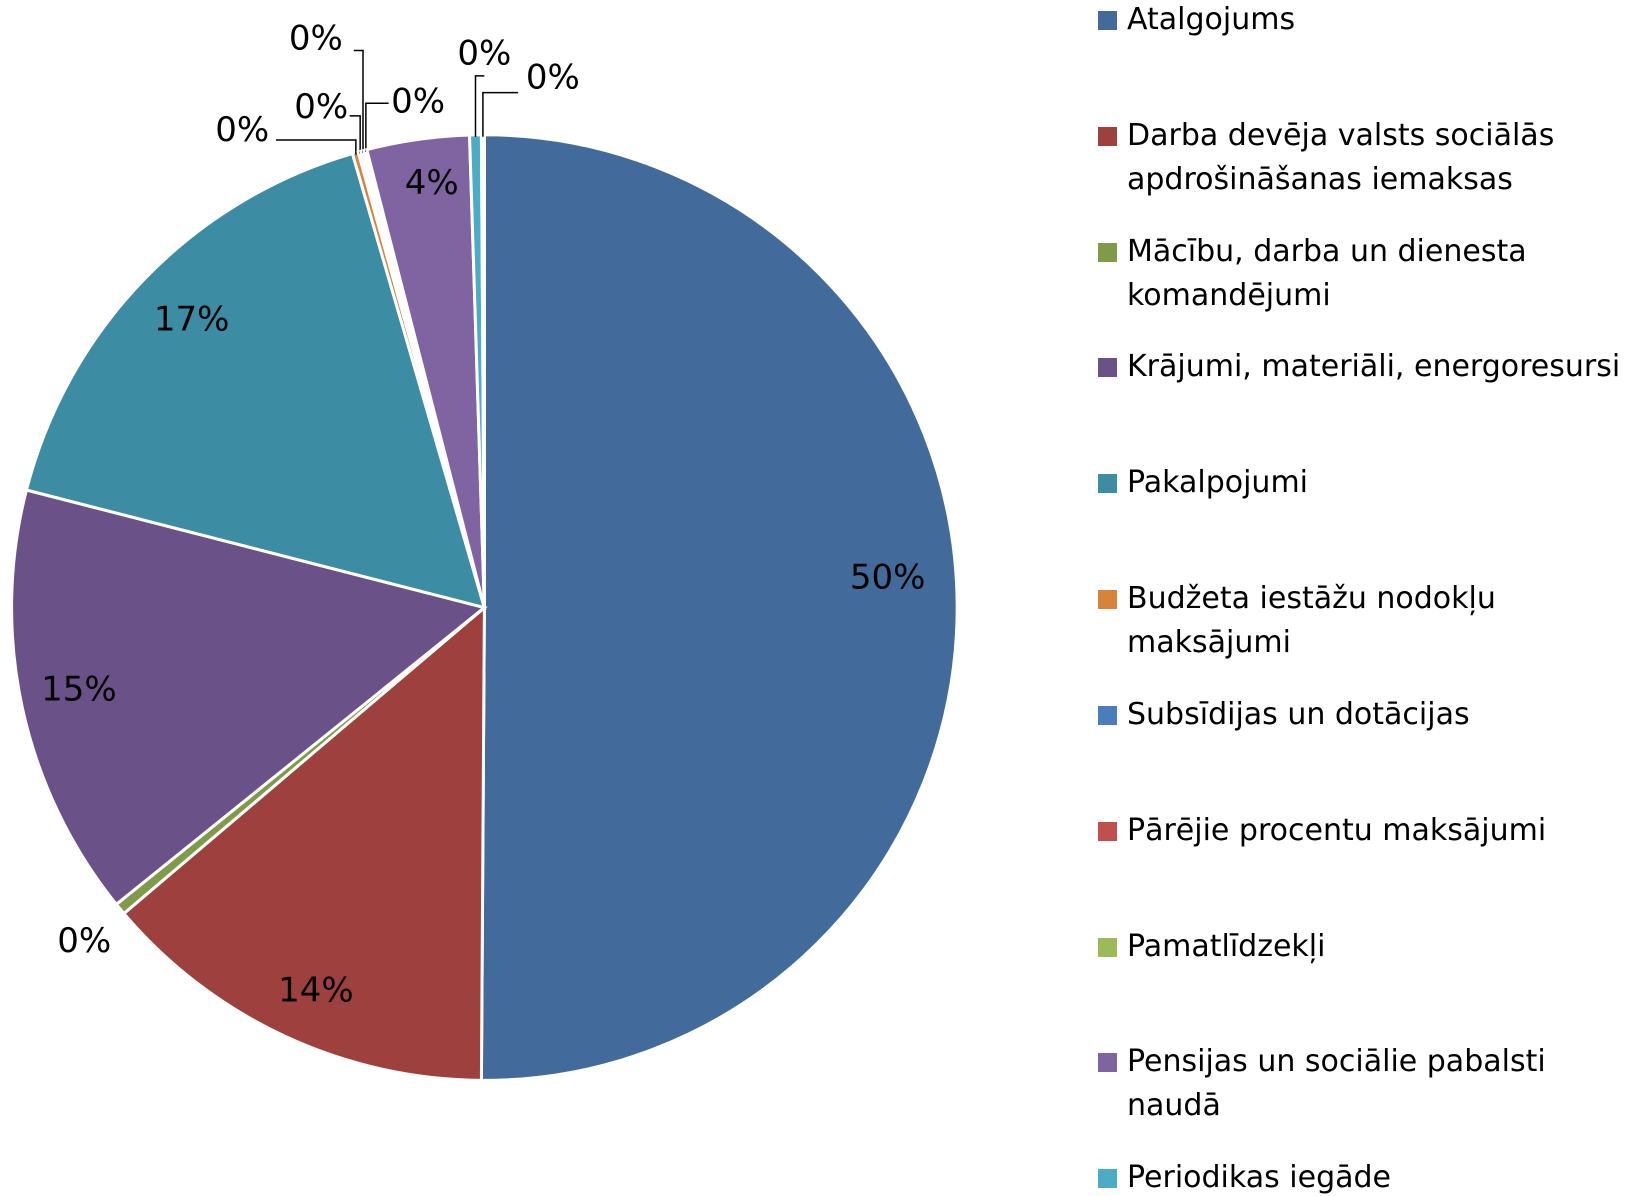 This screenshot has height=1196, width=1651. I want to click on legend-item: Periodikas iegāde, so click(1374, 1176).